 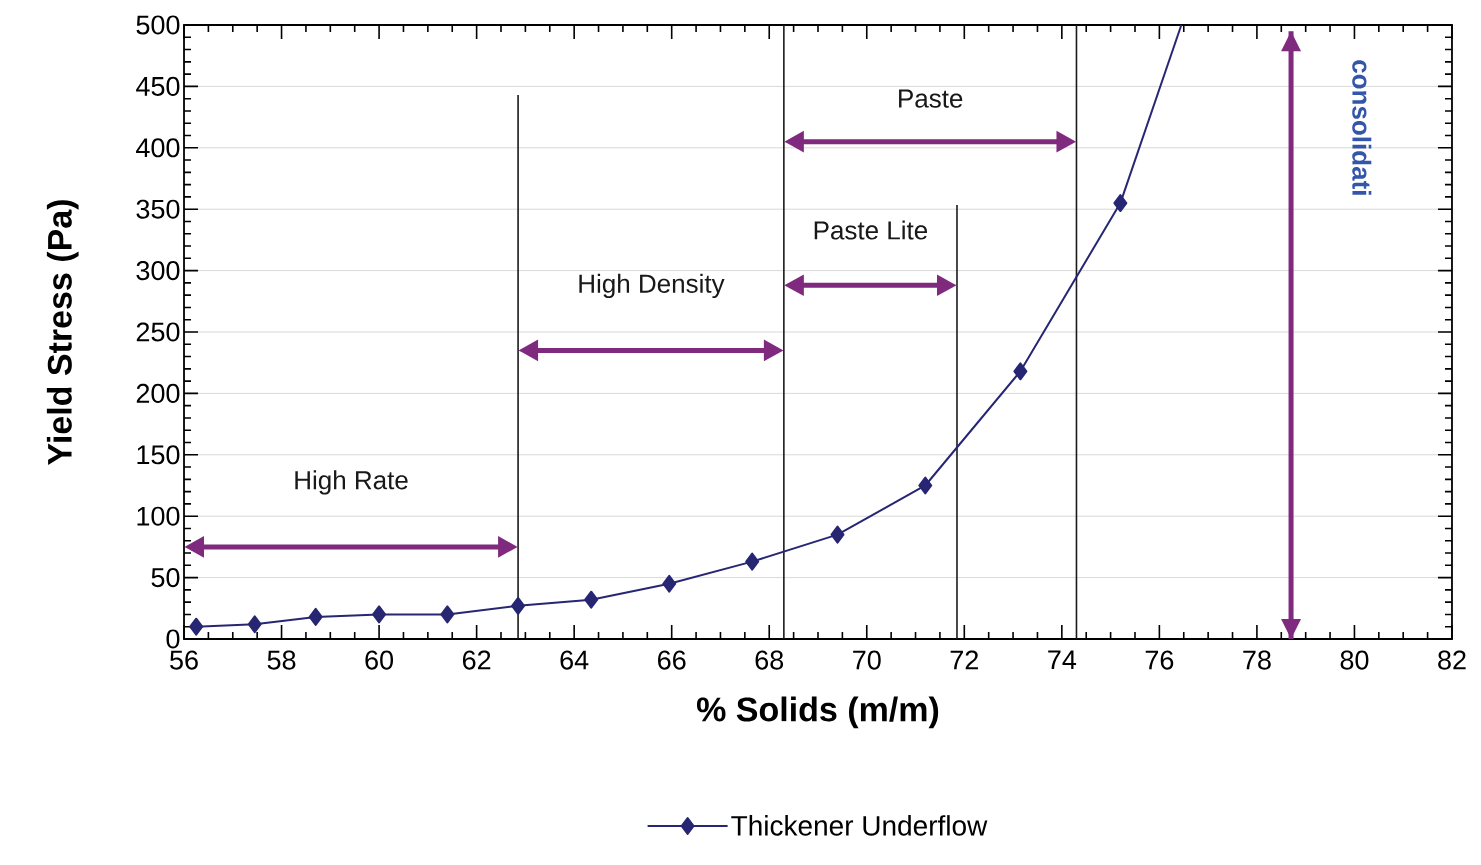 I want to click on legend-label: Thickener Underflow, so click(x=859, y=825).